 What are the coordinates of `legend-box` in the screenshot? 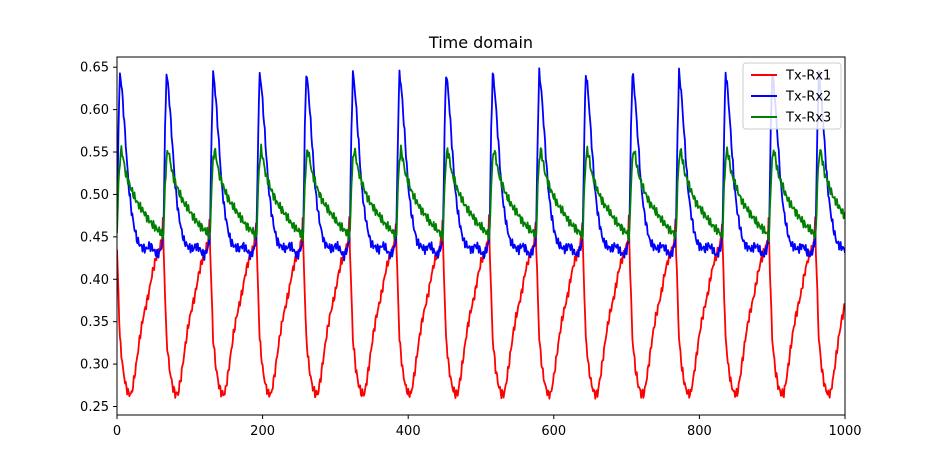 It's located at (792, 96).